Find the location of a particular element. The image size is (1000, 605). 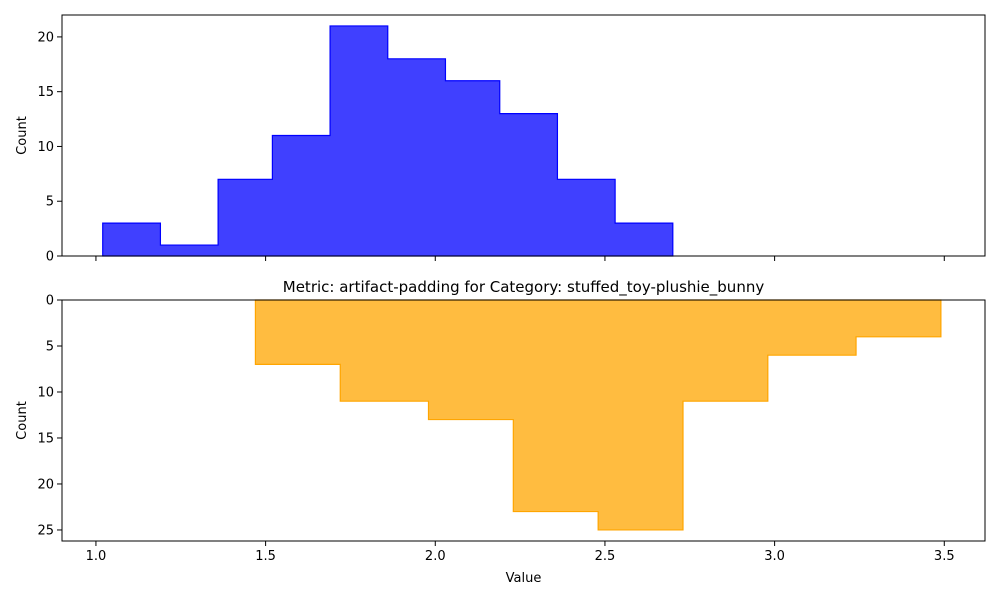

x-tick-label: 2.5 is located at coordinates (605, 556).